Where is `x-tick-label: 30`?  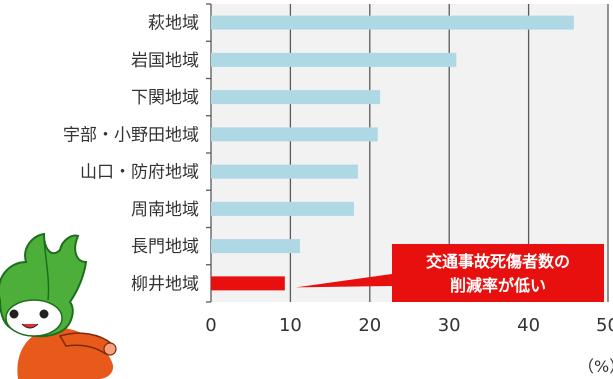 x-tick-label: 30 is located at coordinates (449, 325).